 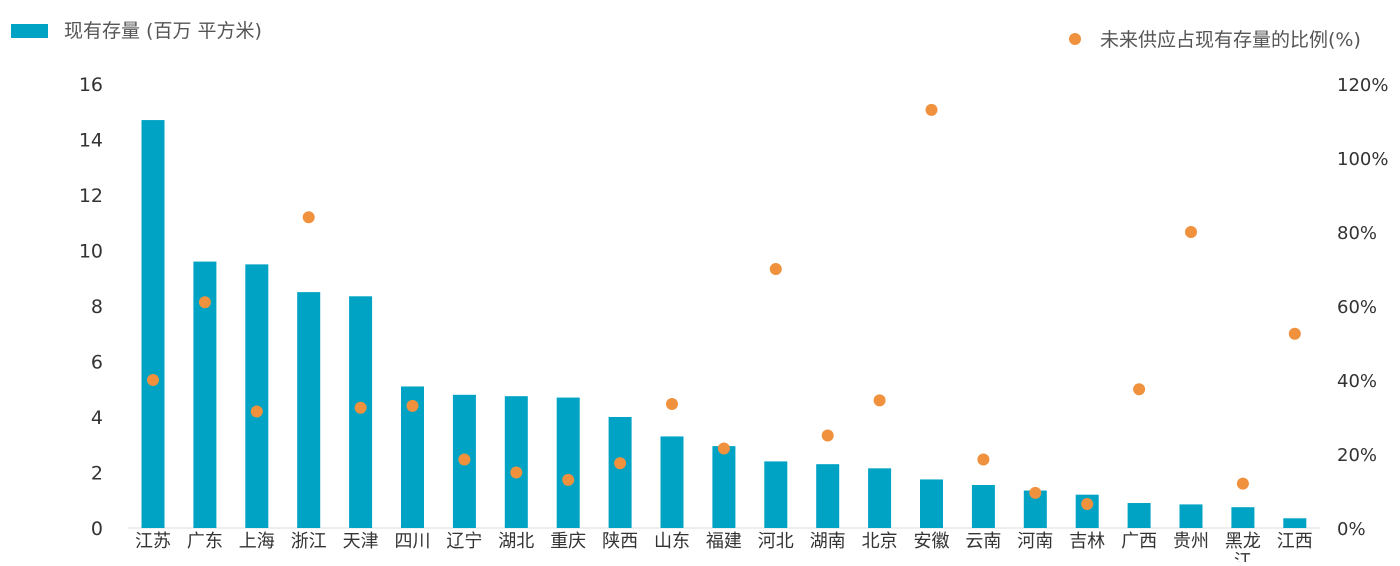 What do you see at coordinates (1139, 541) in the screenshot?
I see `x-tick-label: 广西` at bounding box center [1139, 541].